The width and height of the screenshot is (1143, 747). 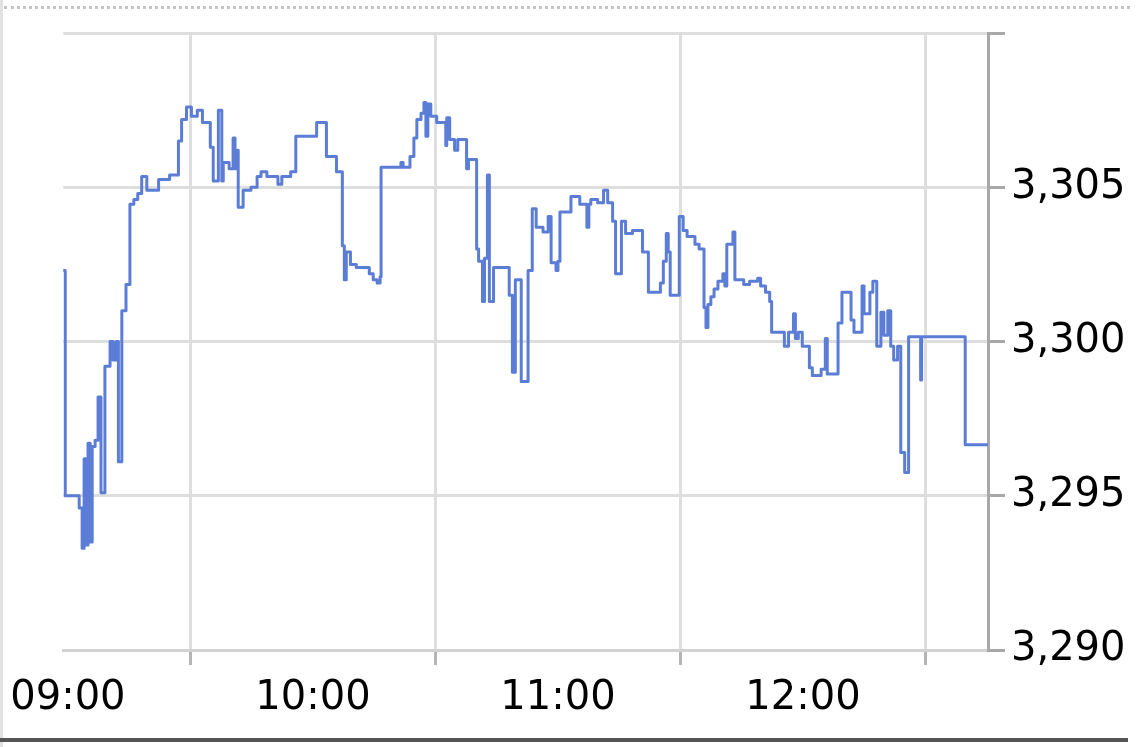 I want to click on x-tick-label: 09:00, so click(x=68, y=695).